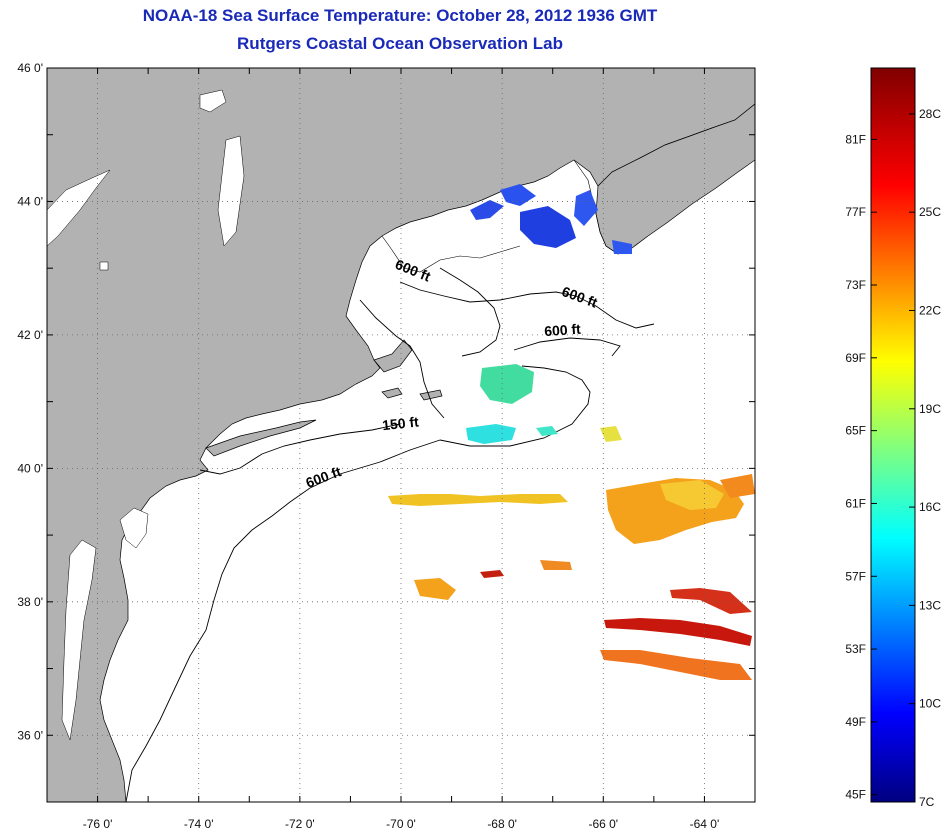 The width and height of the screenshot is (944, 840). What do you see at coordinates (261, 438) in the screenshot?
I see `land-long-island` at bounding box center [261, 438].